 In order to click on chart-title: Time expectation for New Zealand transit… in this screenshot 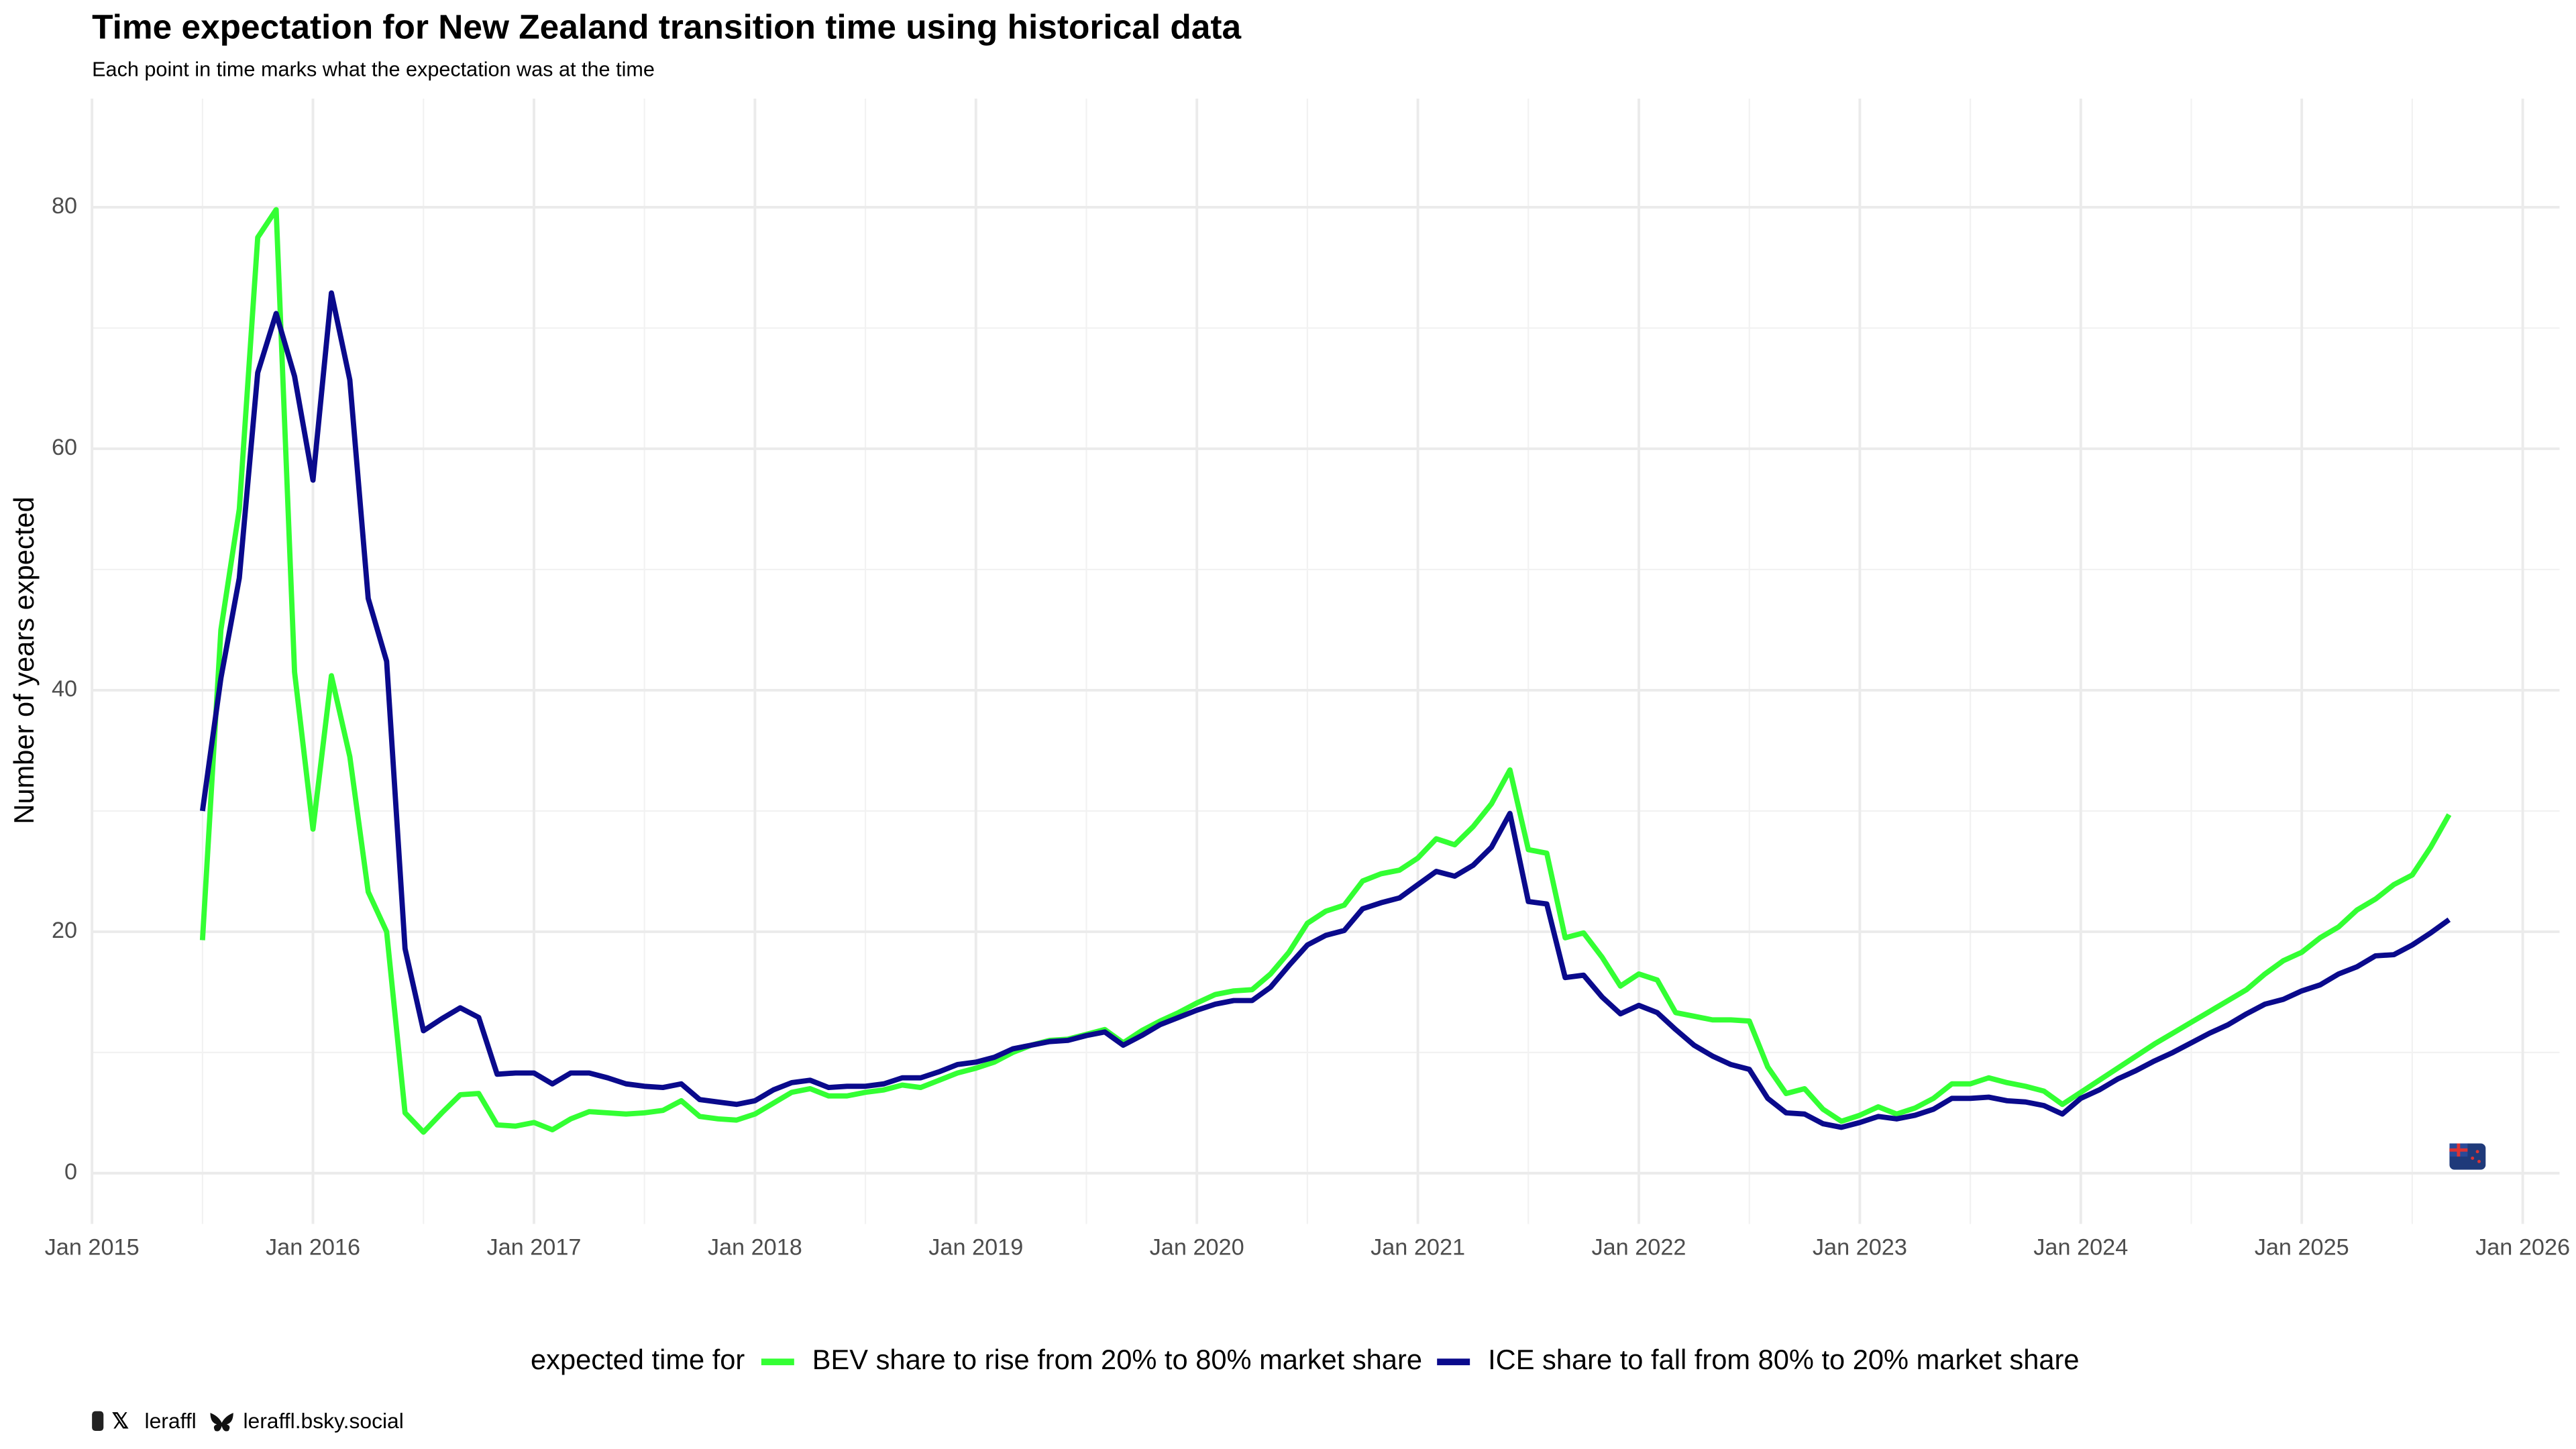, I will do `click(666, 26)`.